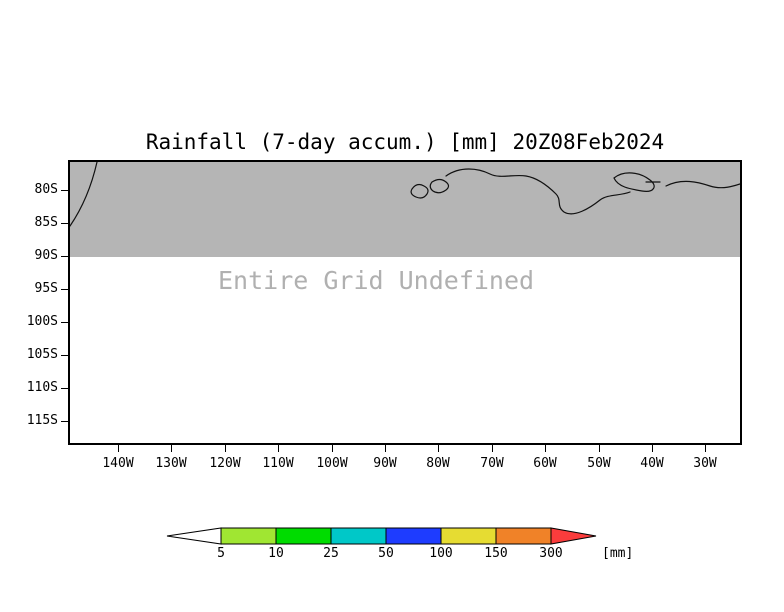  What do you see at coordinates (331, 553) in the screenshot?
I see `colorbar-level-label: 25` at bounding box center [331, 553].